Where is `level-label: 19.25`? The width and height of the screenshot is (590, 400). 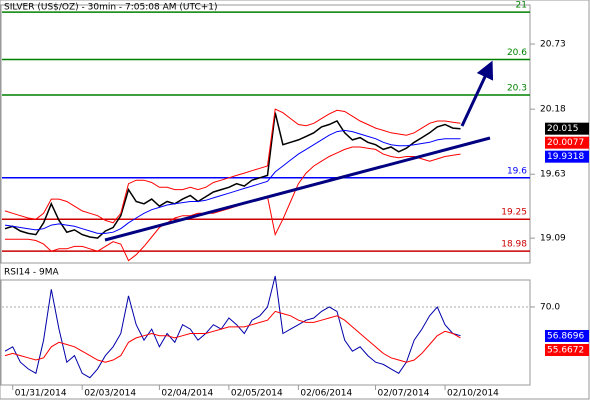 level-label: 19.25 is located at coordinates (514, 213).